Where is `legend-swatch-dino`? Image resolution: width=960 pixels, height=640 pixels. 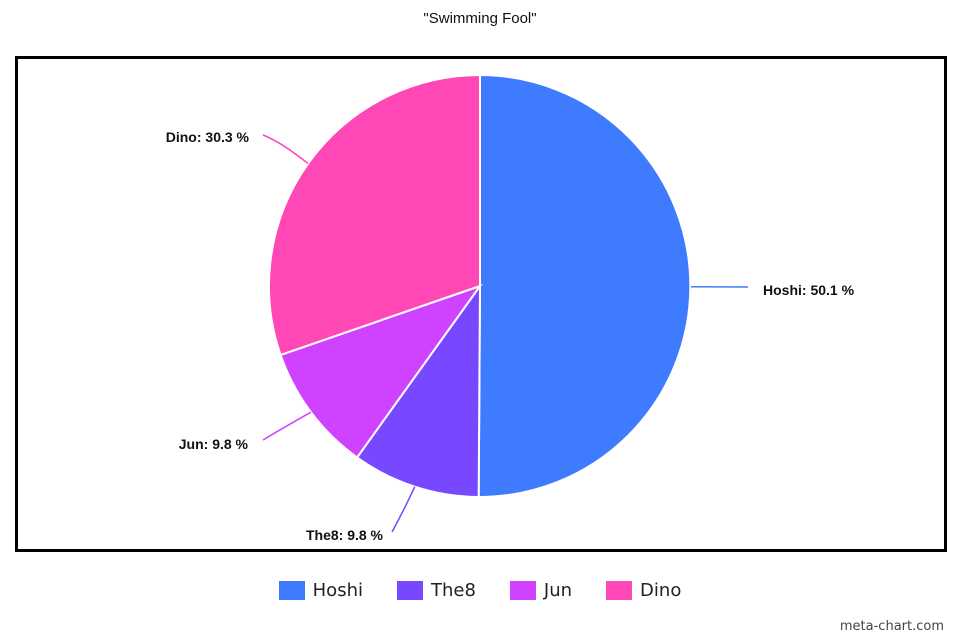
legend-swatch-dino is located at coordinates (619, 590).